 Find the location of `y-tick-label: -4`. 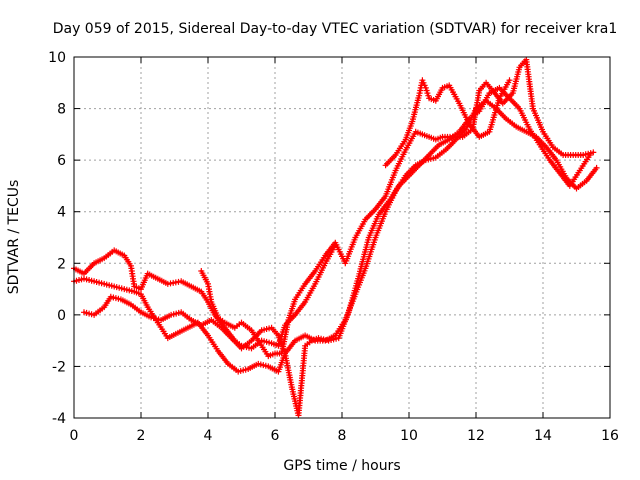

y-tick-label: -4 is located at coordinates (59, 419).